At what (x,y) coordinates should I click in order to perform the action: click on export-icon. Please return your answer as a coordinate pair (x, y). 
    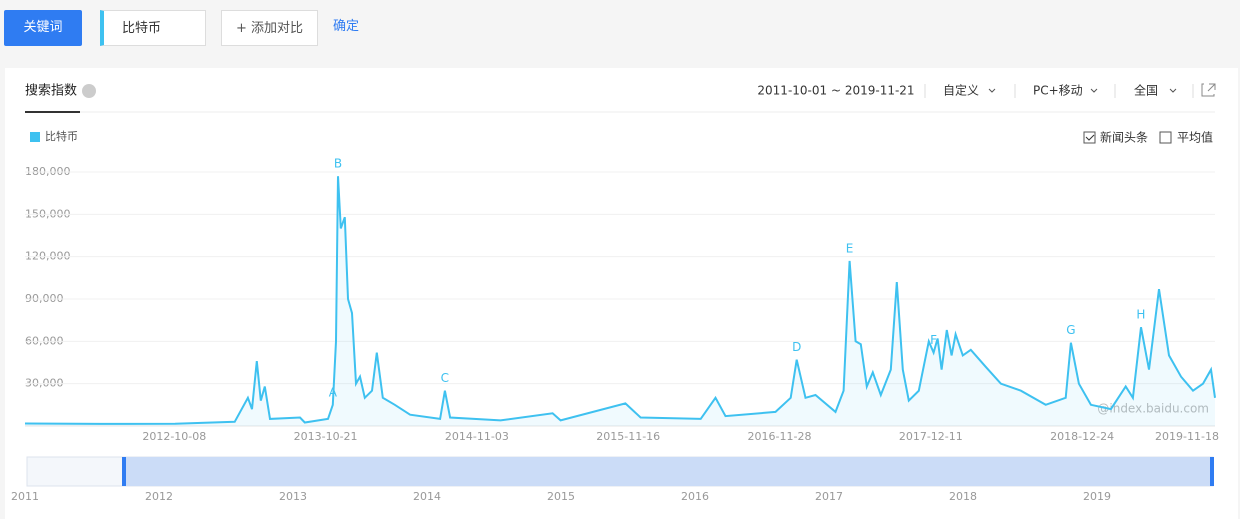
    Looking at the image, I should click on (1208, 90).